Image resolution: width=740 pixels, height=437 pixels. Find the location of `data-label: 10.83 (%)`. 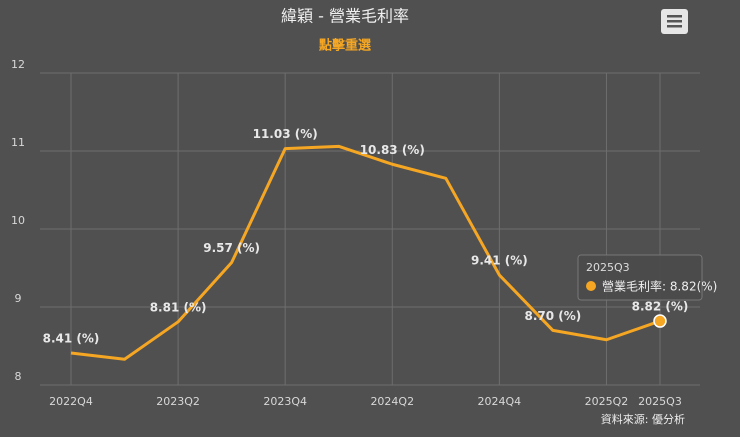

data-label: 10.83 (%) is located at coordinates (392, 150).